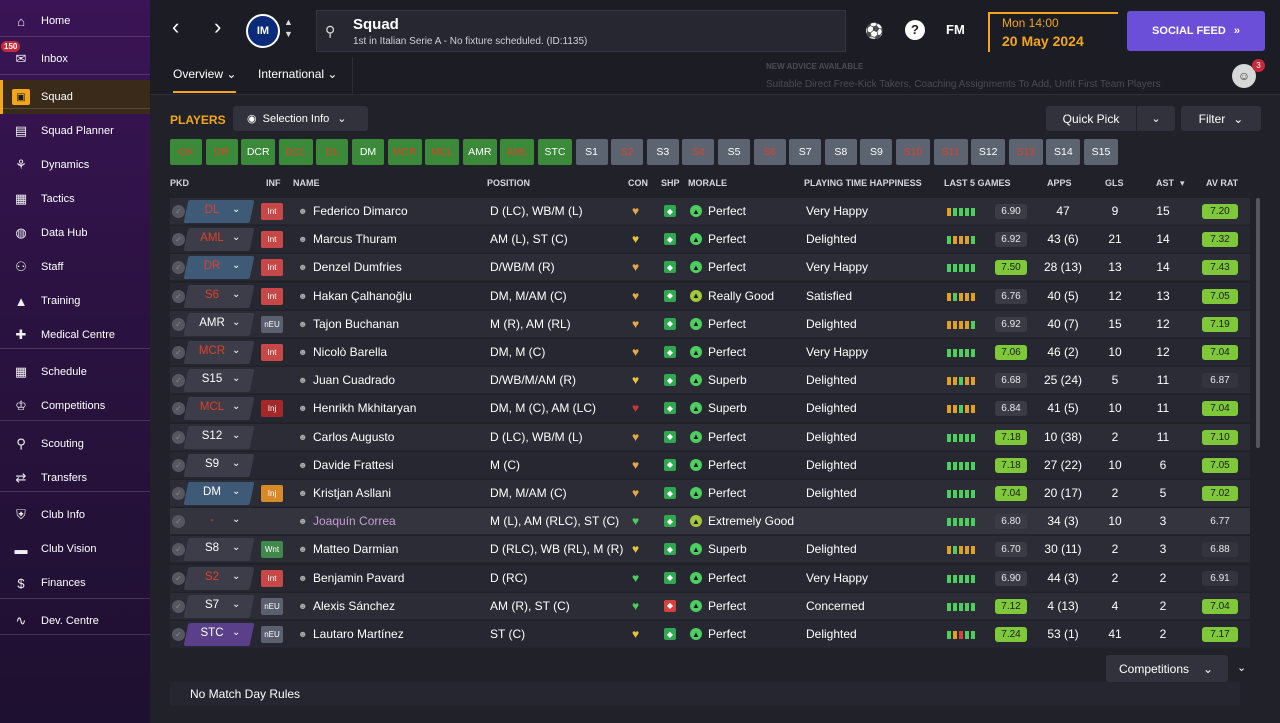 Image resolution: width=1280 pixels, height=723 pixels. I want to click on sidebar-item-scouting: ⚲ Scouting, so click(75, 444).